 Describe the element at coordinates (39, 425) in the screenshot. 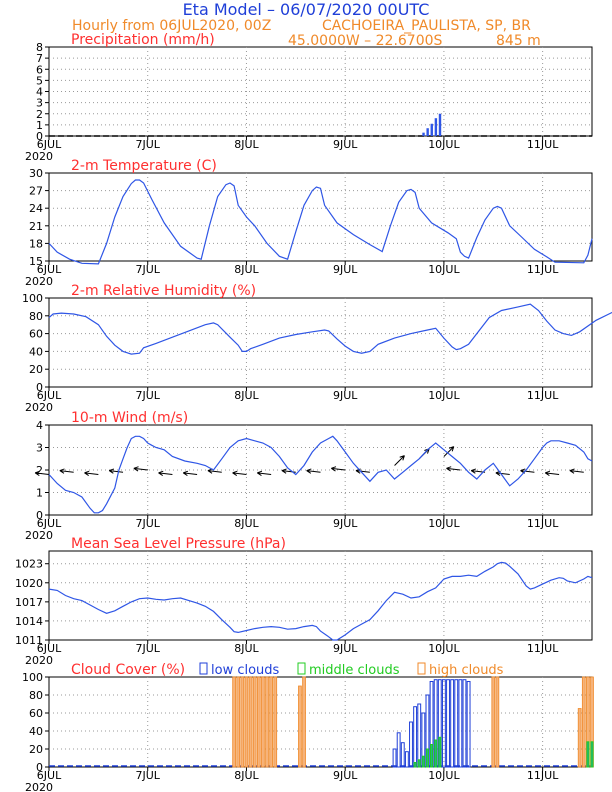

I see `y-tick-label: 4` at that location.